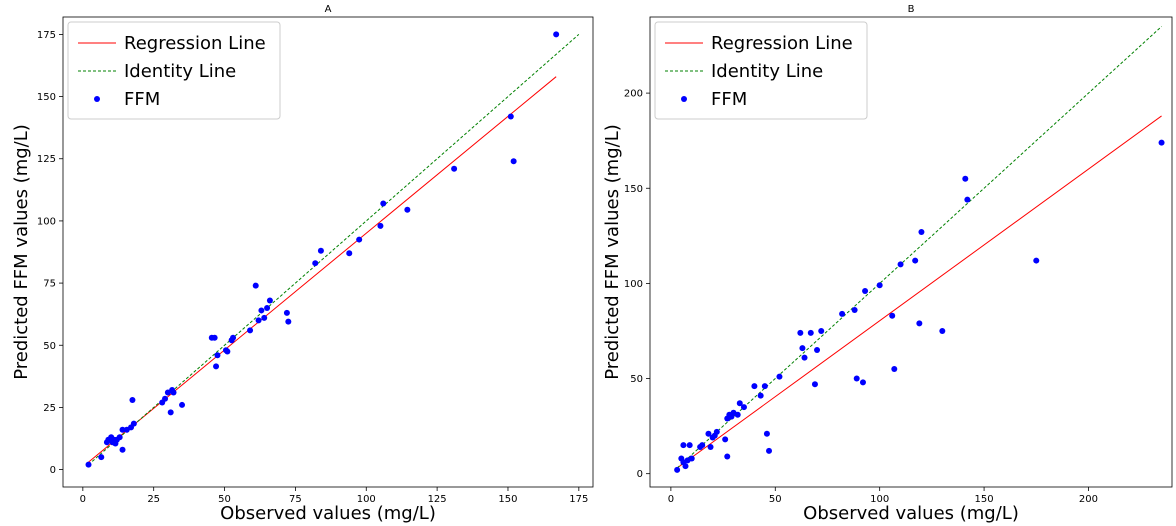 This screenshot has width=1176, height=526. Describe the element at coordinates (46, 159) in the screenshot. I see `y-tick-label: 125` at that location.